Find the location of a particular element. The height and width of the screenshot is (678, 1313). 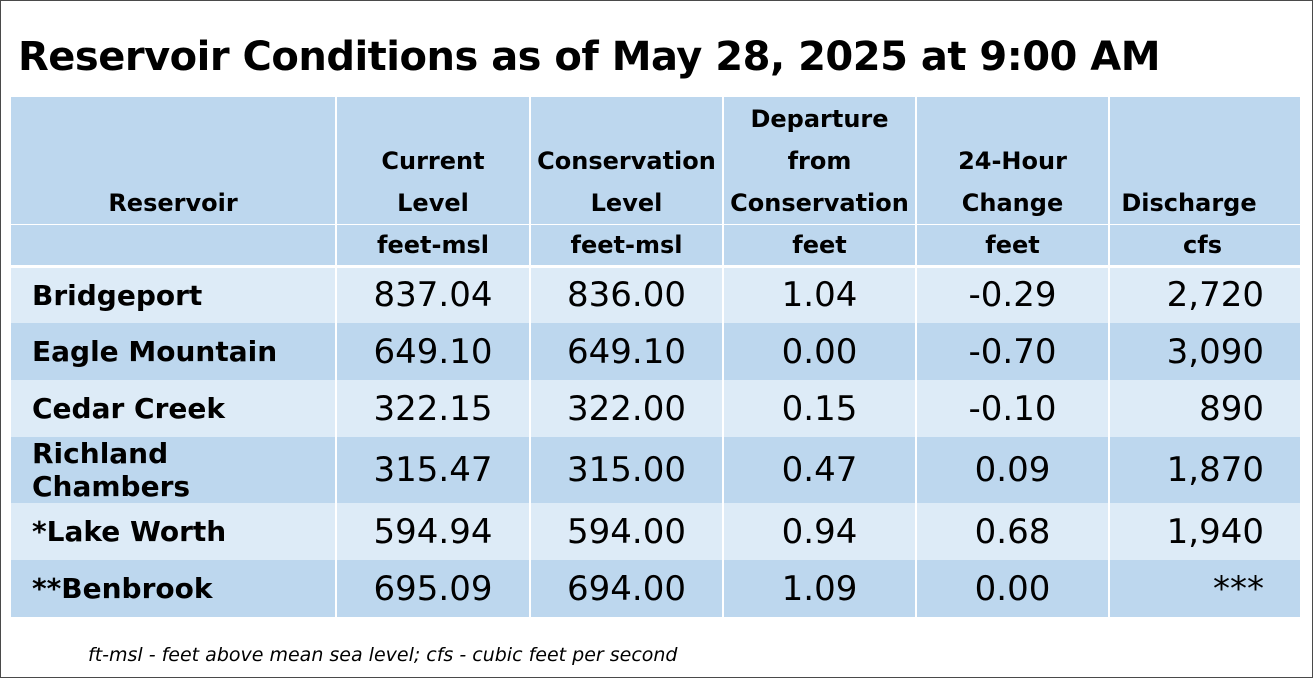

reservoir-name: **Benbrook is located at coordinates (174, 588).